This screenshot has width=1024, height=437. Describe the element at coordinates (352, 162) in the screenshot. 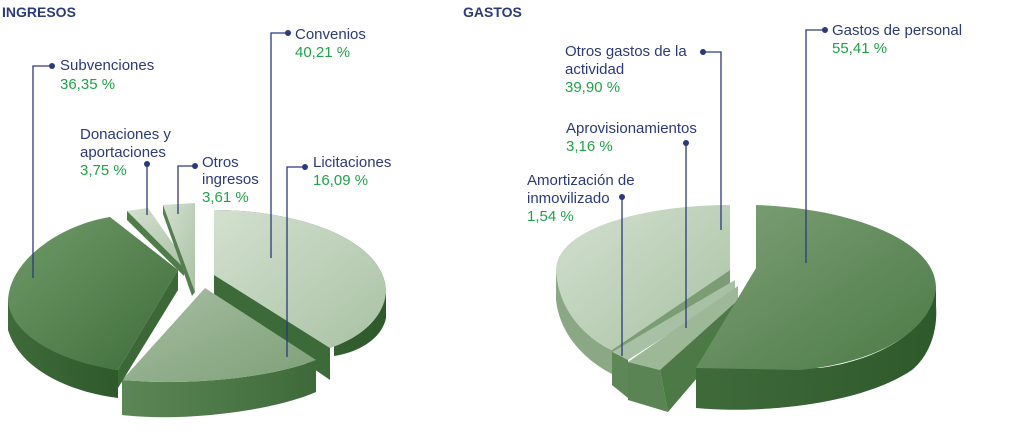

I see `label-licitaciones: Licitaciones` at that location.